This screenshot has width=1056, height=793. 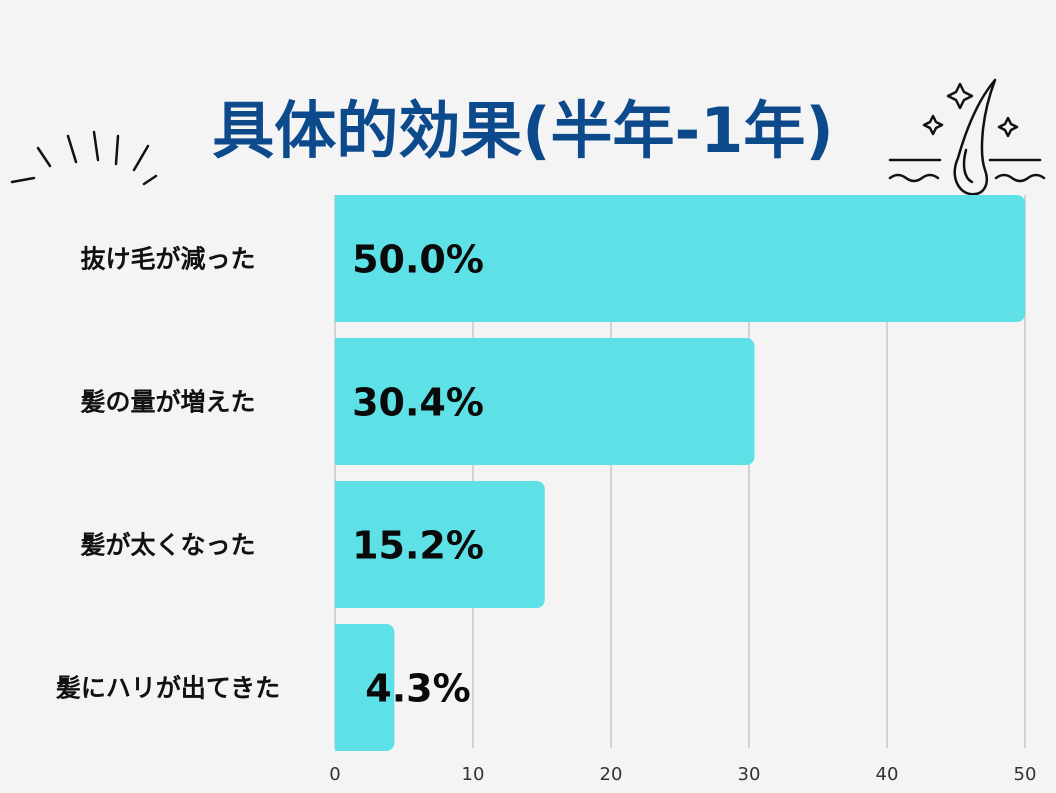 What do you see at coordinates (887, 774) in the screenshot?
I see `x-tick-label: 40` at bounding box center [887, 774].